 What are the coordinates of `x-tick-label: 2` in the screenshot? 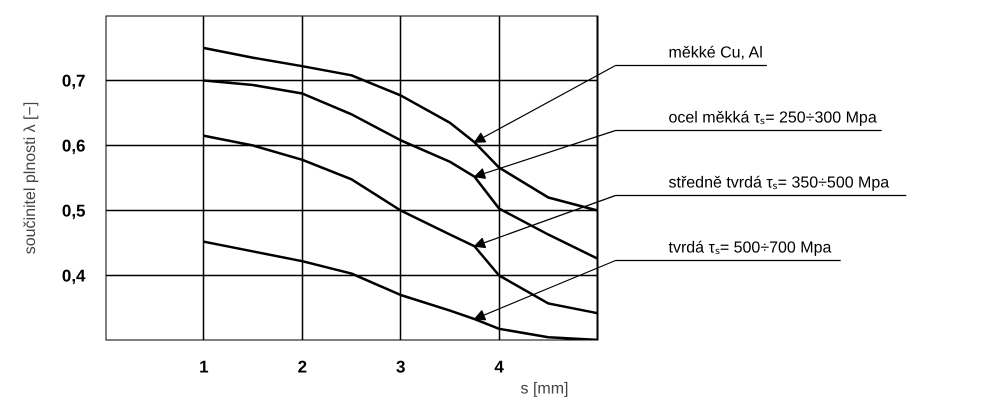 It's located at (303, 367).